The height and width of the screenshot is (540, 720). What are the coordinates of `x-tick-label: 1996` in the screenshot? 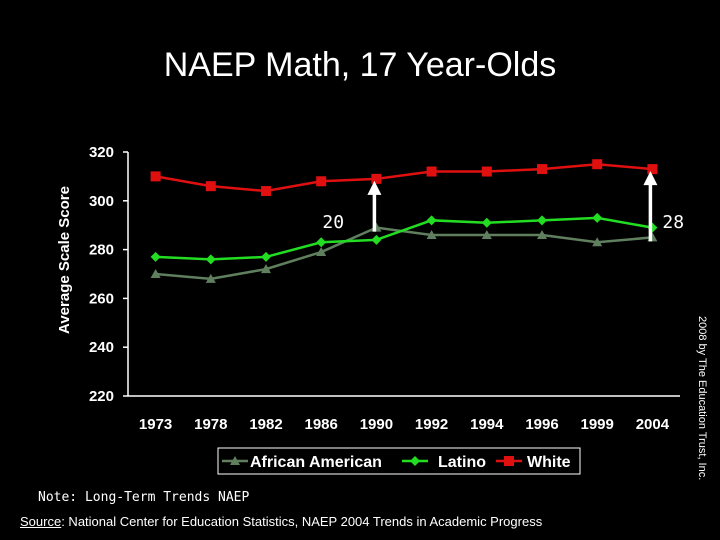 It's located at (541, 424).